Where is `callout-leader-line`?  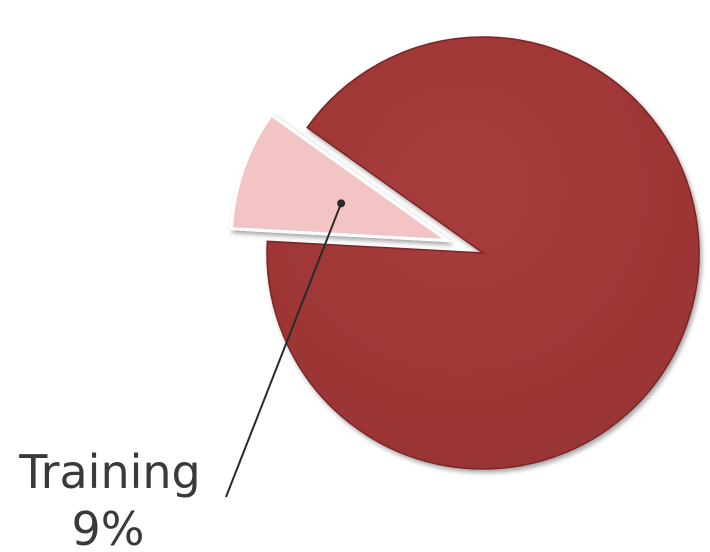 callout-leader-line is located at coordinates (284, 350).